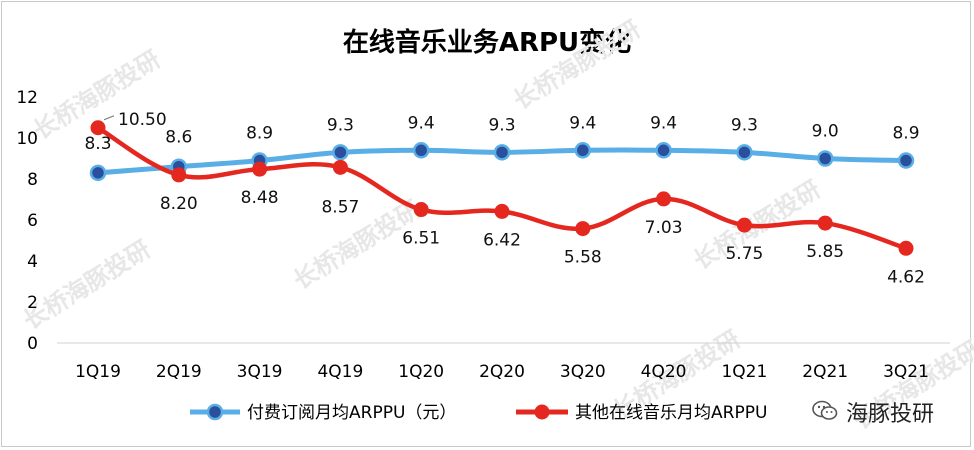 The height and width of the screenshot is (450, 974). Describe the element at coordinates (890, 414) in the screenshot. I see `brand-mark: 海豚投研` at that location.